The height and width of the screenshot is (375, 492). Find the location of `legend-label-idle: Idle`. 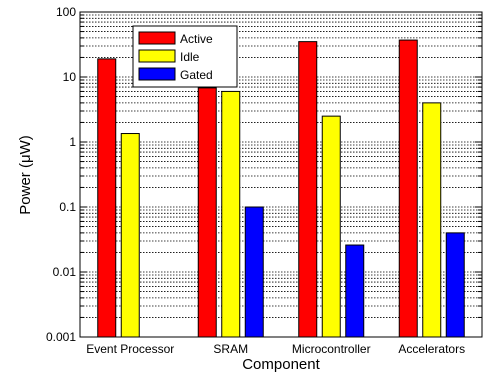

legend-label-idle: Idle is located at coordinates (190, 57).